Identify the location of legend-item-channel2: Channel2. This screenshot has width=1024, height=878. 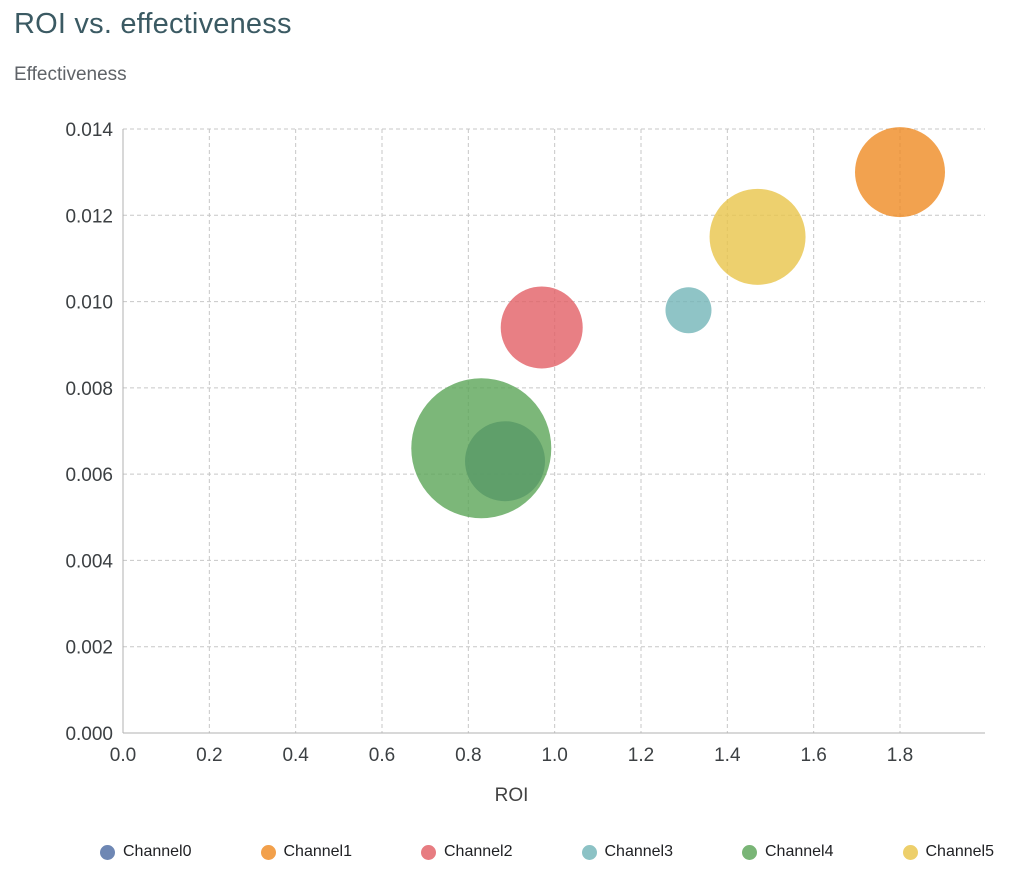
(467, 852).